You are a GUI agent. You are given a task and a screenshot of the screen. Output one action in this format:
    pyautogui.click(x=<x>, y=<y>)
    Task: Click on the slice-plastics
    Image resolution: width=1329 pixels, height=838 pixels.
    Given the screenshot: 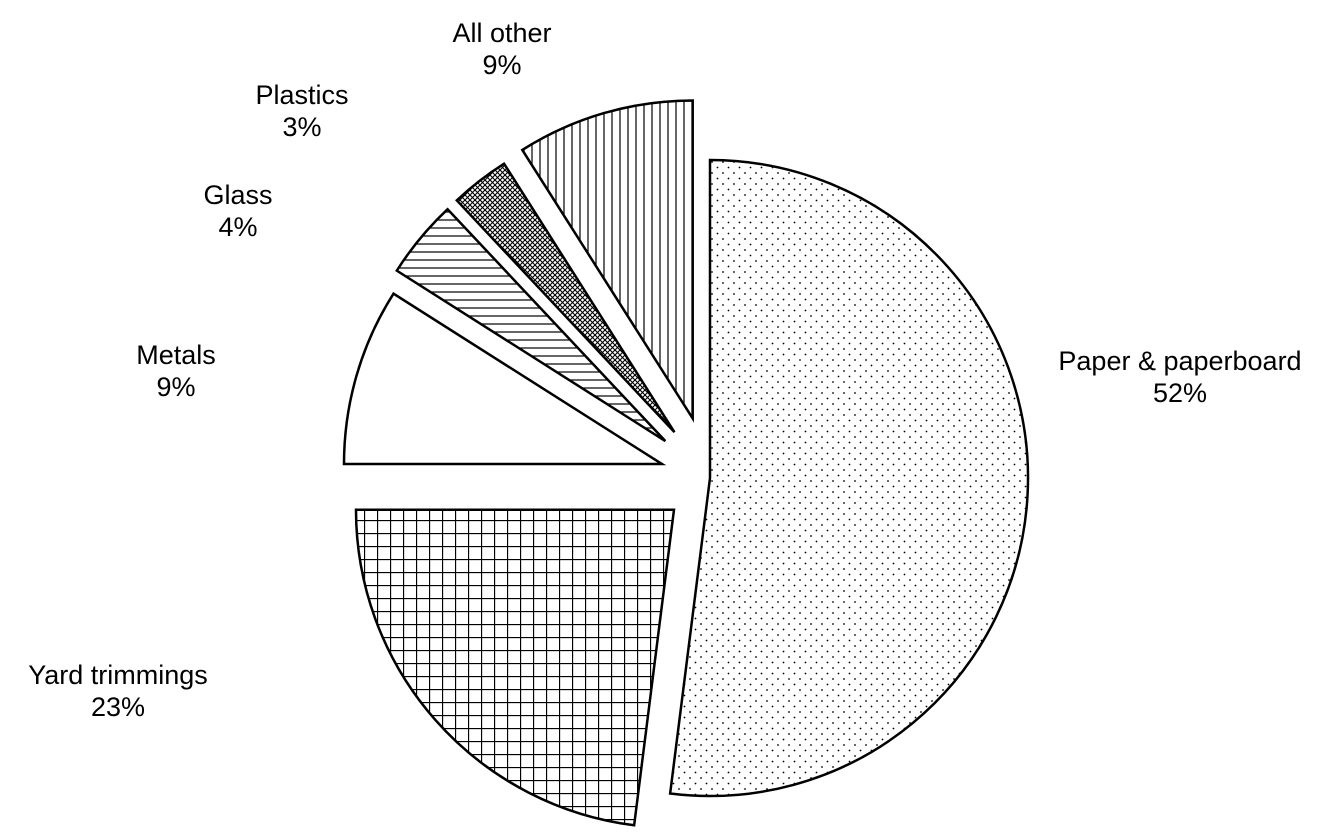 What is the action you would take?
    pyautogui.click(x=565, y=297)
    